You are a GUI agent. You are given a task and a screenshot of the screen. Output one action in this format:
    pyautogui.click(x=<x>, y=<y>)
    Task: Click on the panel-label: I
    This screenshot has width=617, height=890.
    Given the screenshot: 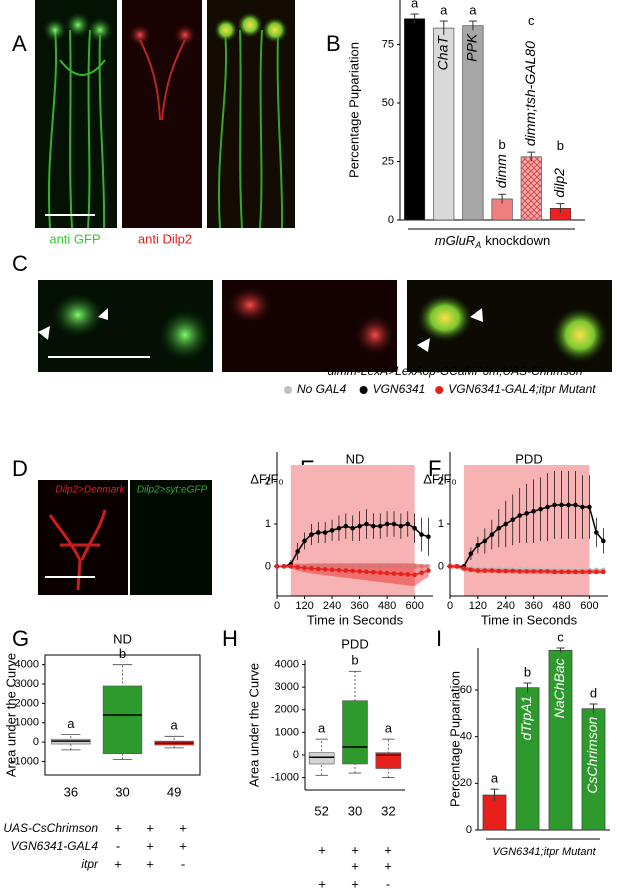 What is the action you would take?
    pyautogui.click(x=439, y=638)
    